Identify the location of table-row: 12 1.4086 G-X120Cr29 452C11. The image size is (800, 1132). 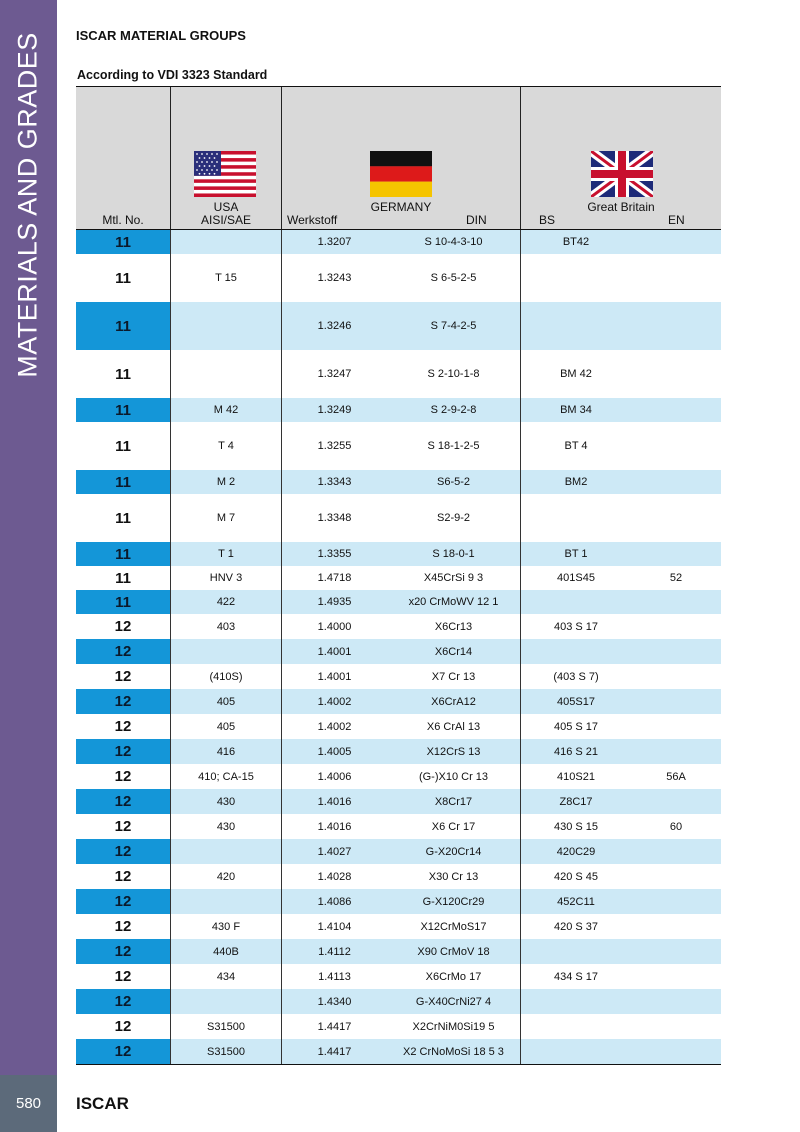
(398, 901).